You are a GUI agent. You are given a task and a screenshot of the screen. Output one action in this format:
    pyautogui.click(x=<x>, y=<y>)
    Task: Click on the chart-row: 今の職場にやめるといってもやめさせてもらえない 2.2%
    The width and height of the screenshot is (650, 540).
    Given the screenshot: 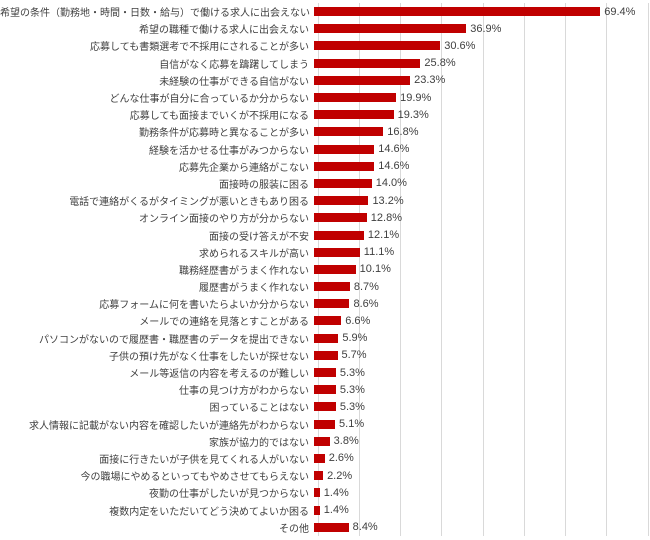 What is the action you would take?
    pyautogui.click(x=325, y=475)
    